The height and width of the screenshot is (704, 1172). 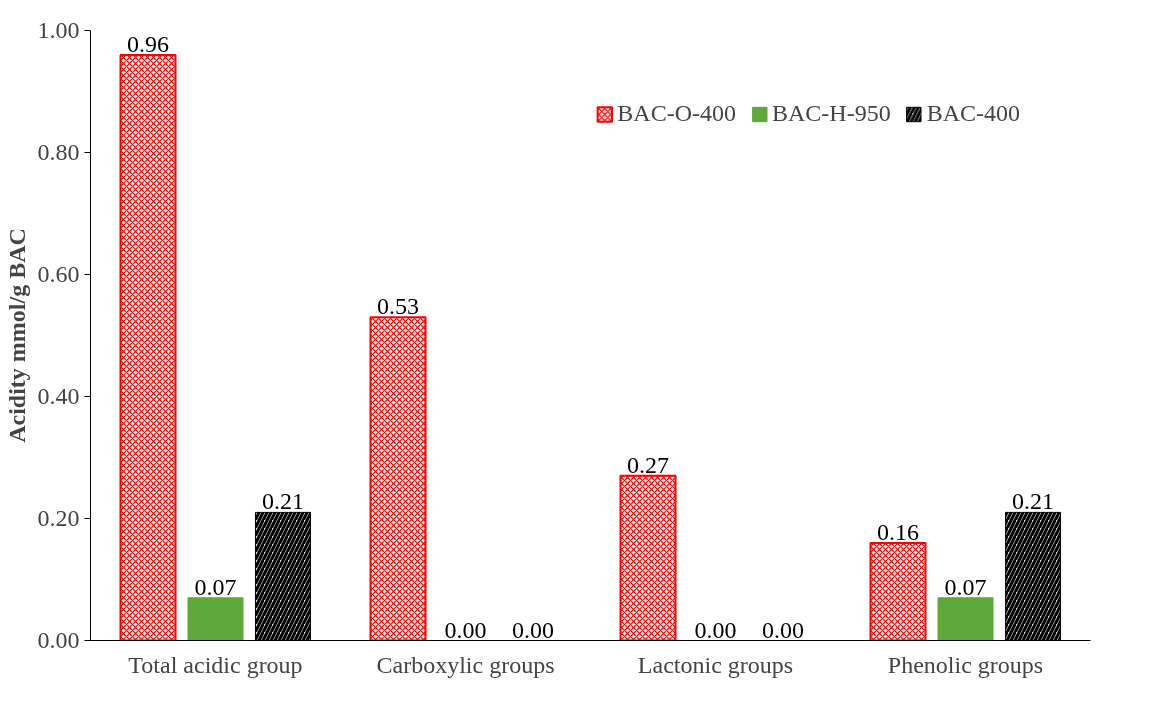 I want to click on x-tick-label: Lactonic groups, so click(x=715, y=664).